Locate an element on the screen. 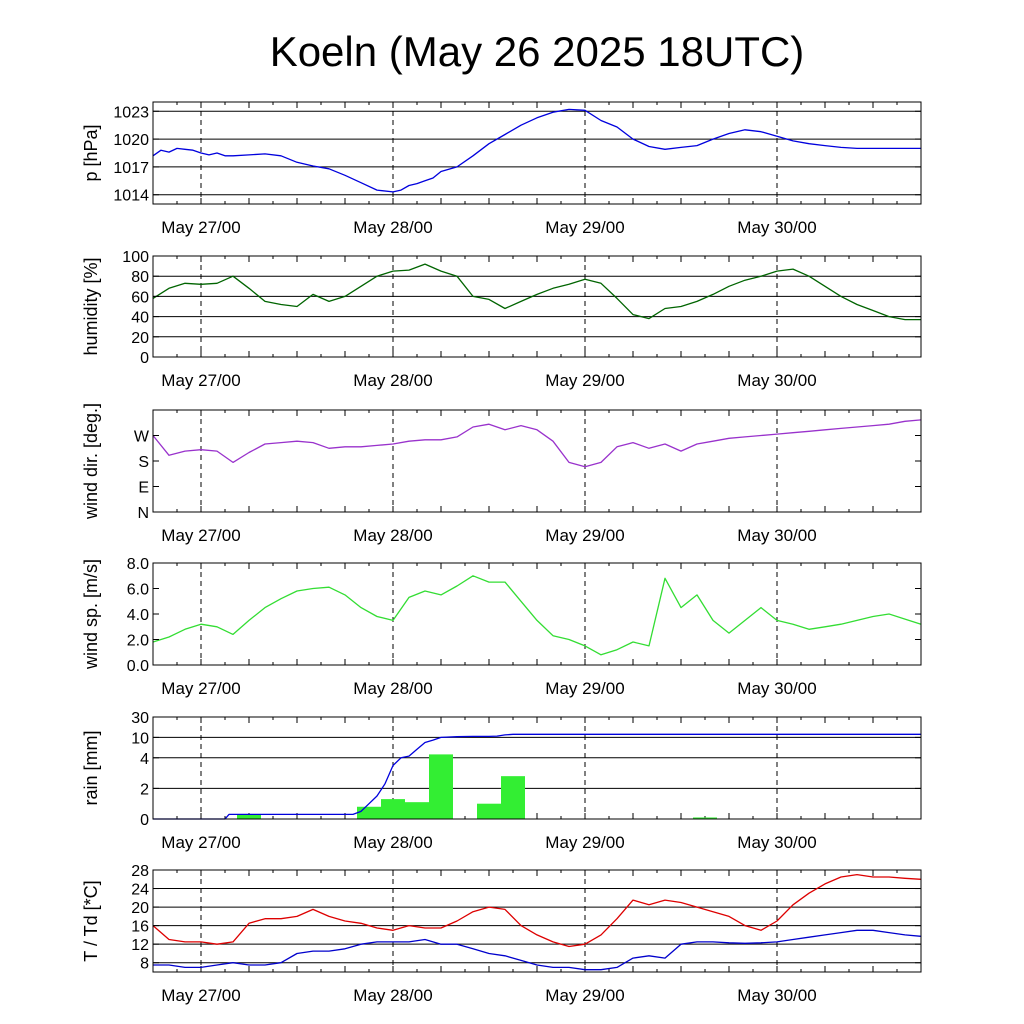  y-axis-label: wind dir. [deg.] is located at coordinates (91, 461).